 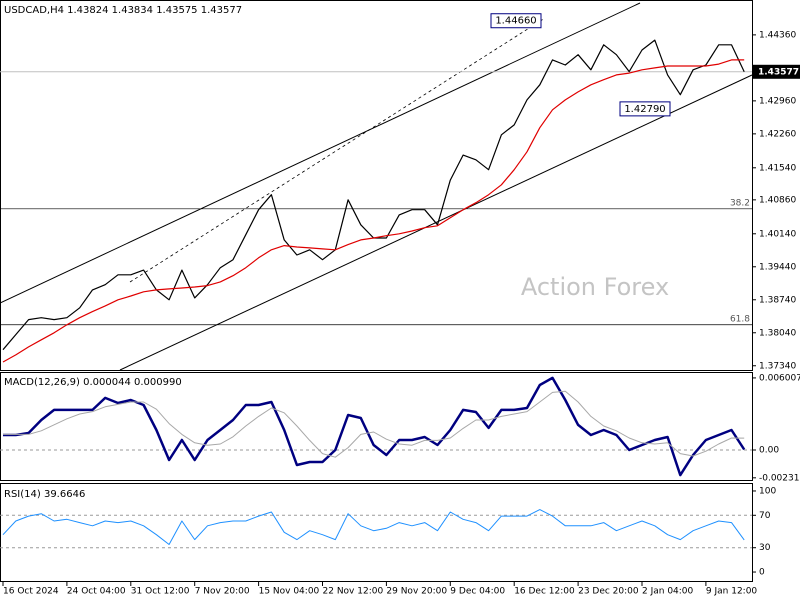 I want to click on y-tick-label: 1.40140, so click(x=777, y=234).